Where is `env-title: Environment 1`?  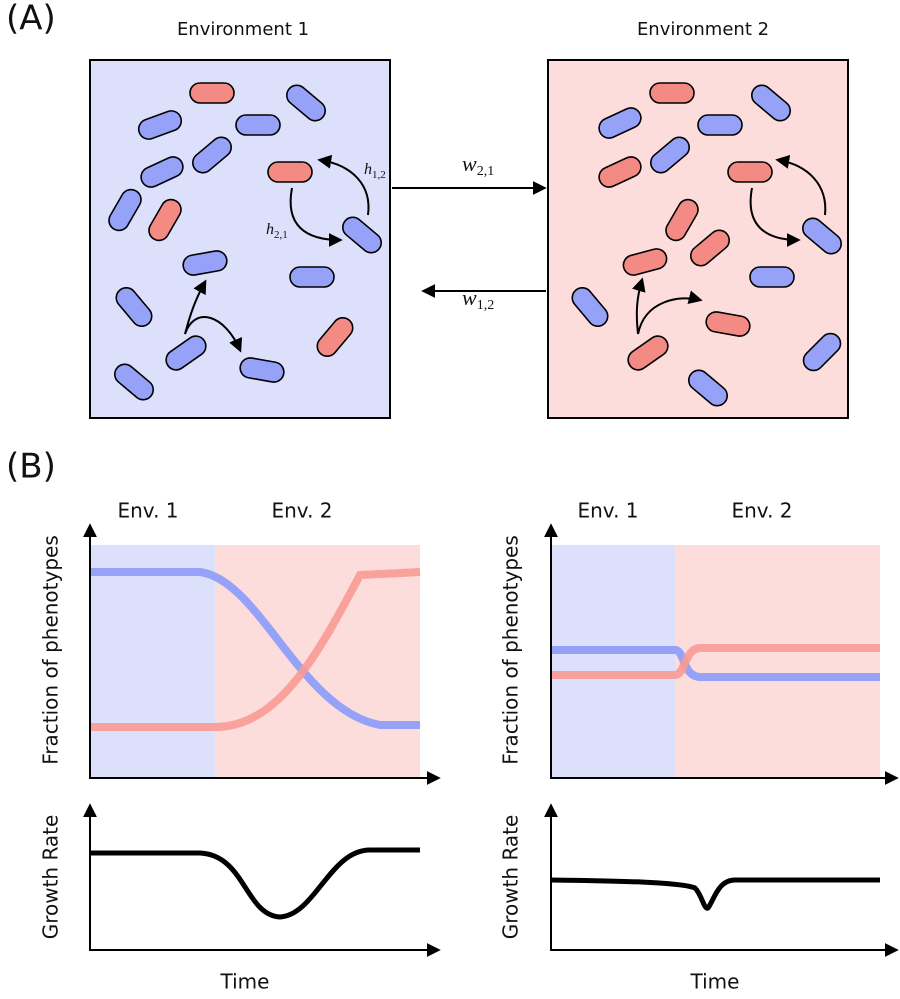 env-title: Environment 1 is located at coordinates (243, 29).